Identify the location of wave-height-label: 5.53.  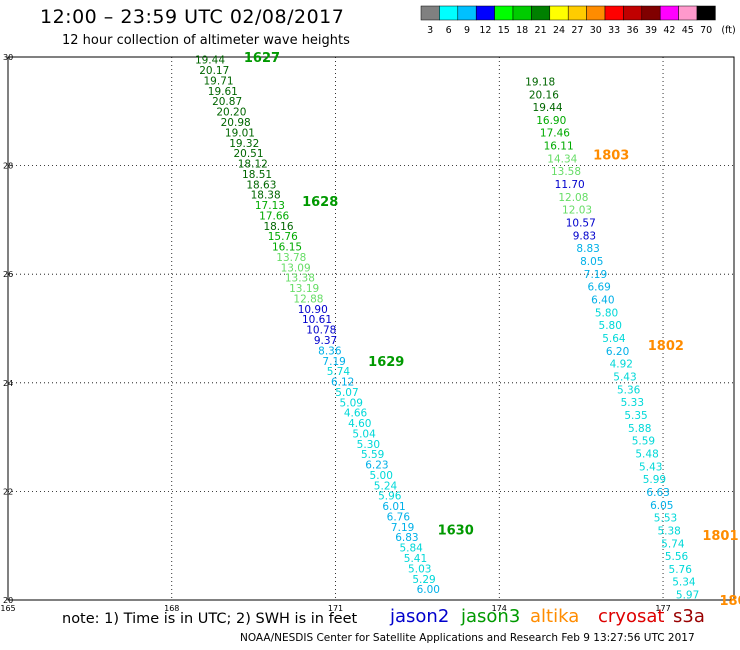
(665, 519).